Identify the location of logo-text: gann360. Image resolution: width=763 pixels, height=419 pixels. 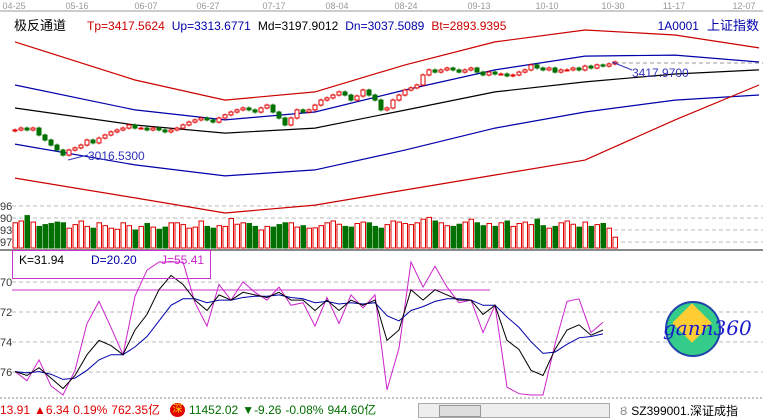
(707, 328).